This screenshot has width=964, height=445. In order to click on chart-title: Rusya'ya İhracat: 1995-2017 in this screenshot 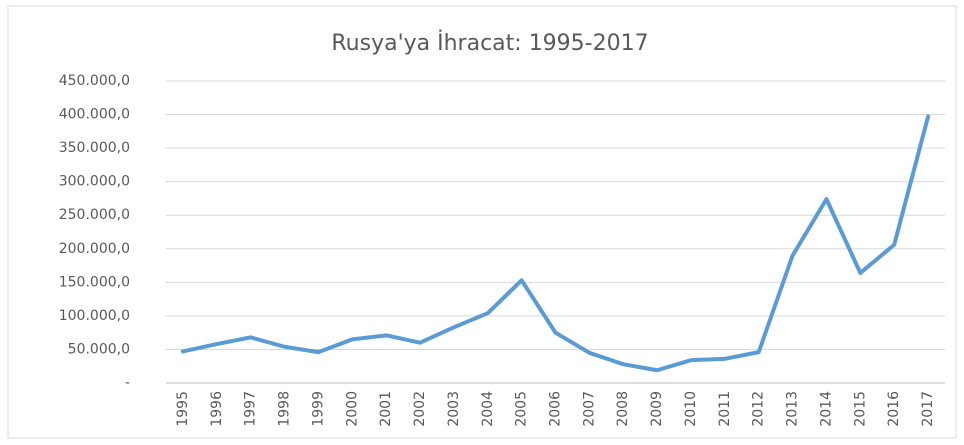, I will do `click(489, 43)`.